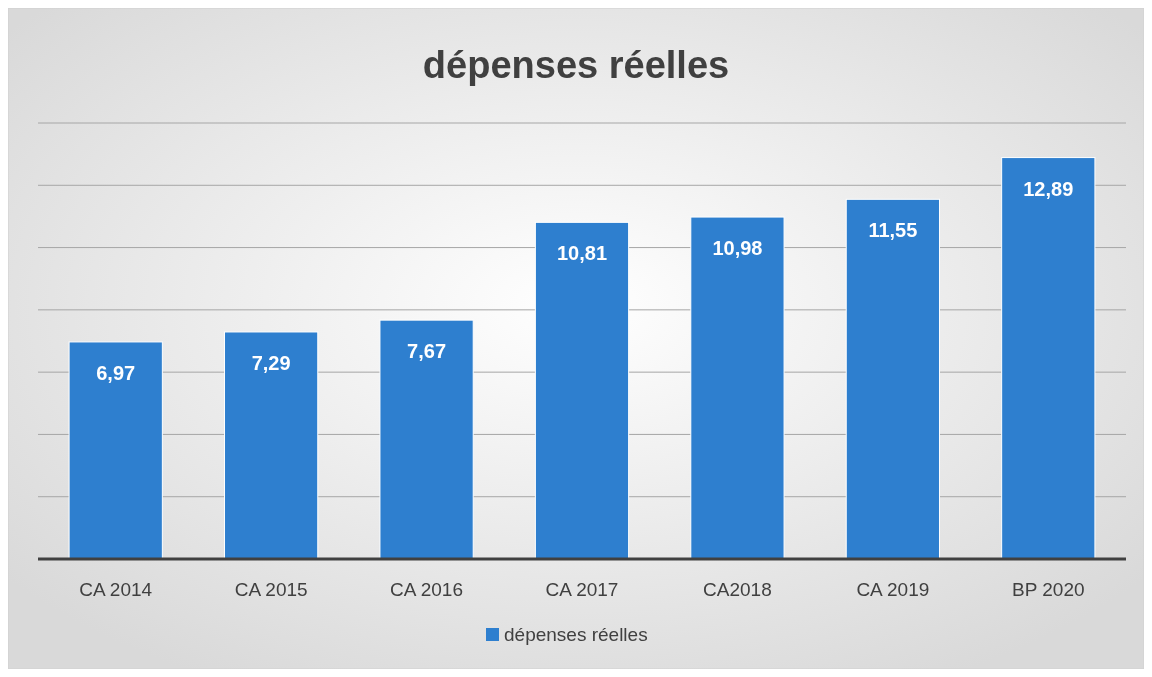 This screenshot has height=677, width=1152. I want to click on x-tick-label: CA 2015, so click(271, 589).